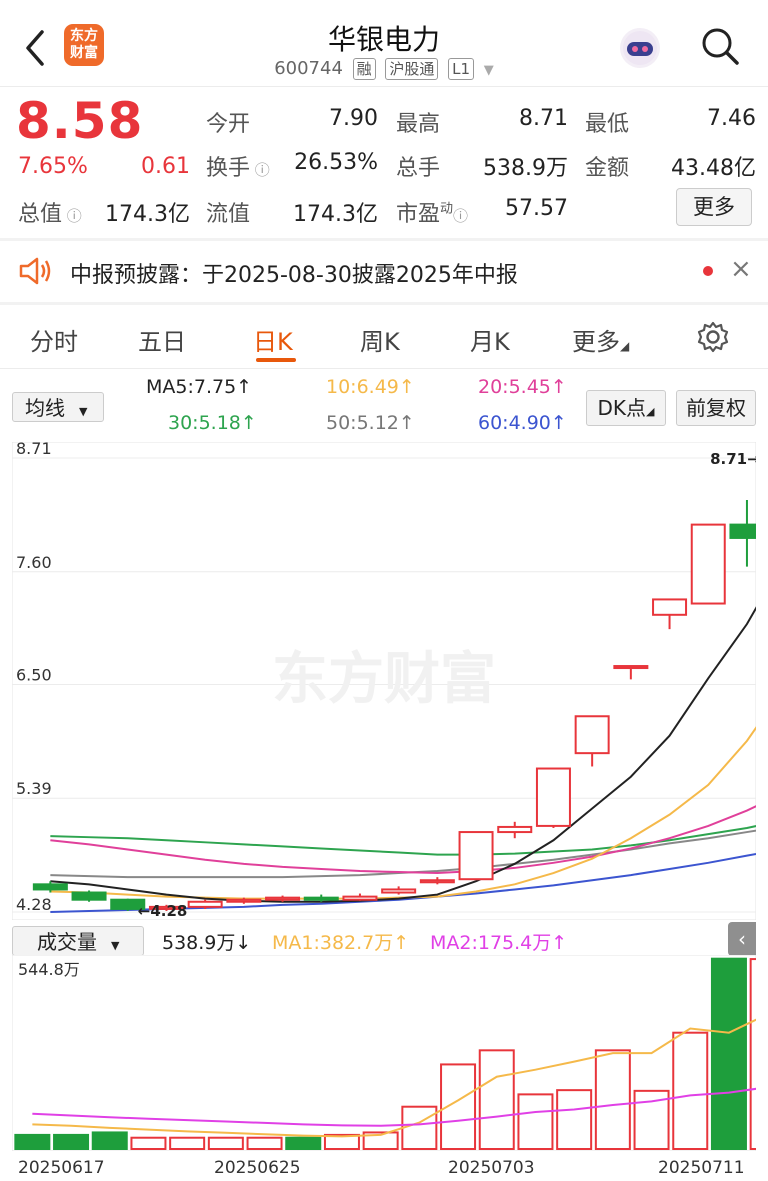  Describe the element at coordinates (720, 46) in the screenshot. I see `search-button` at that location.